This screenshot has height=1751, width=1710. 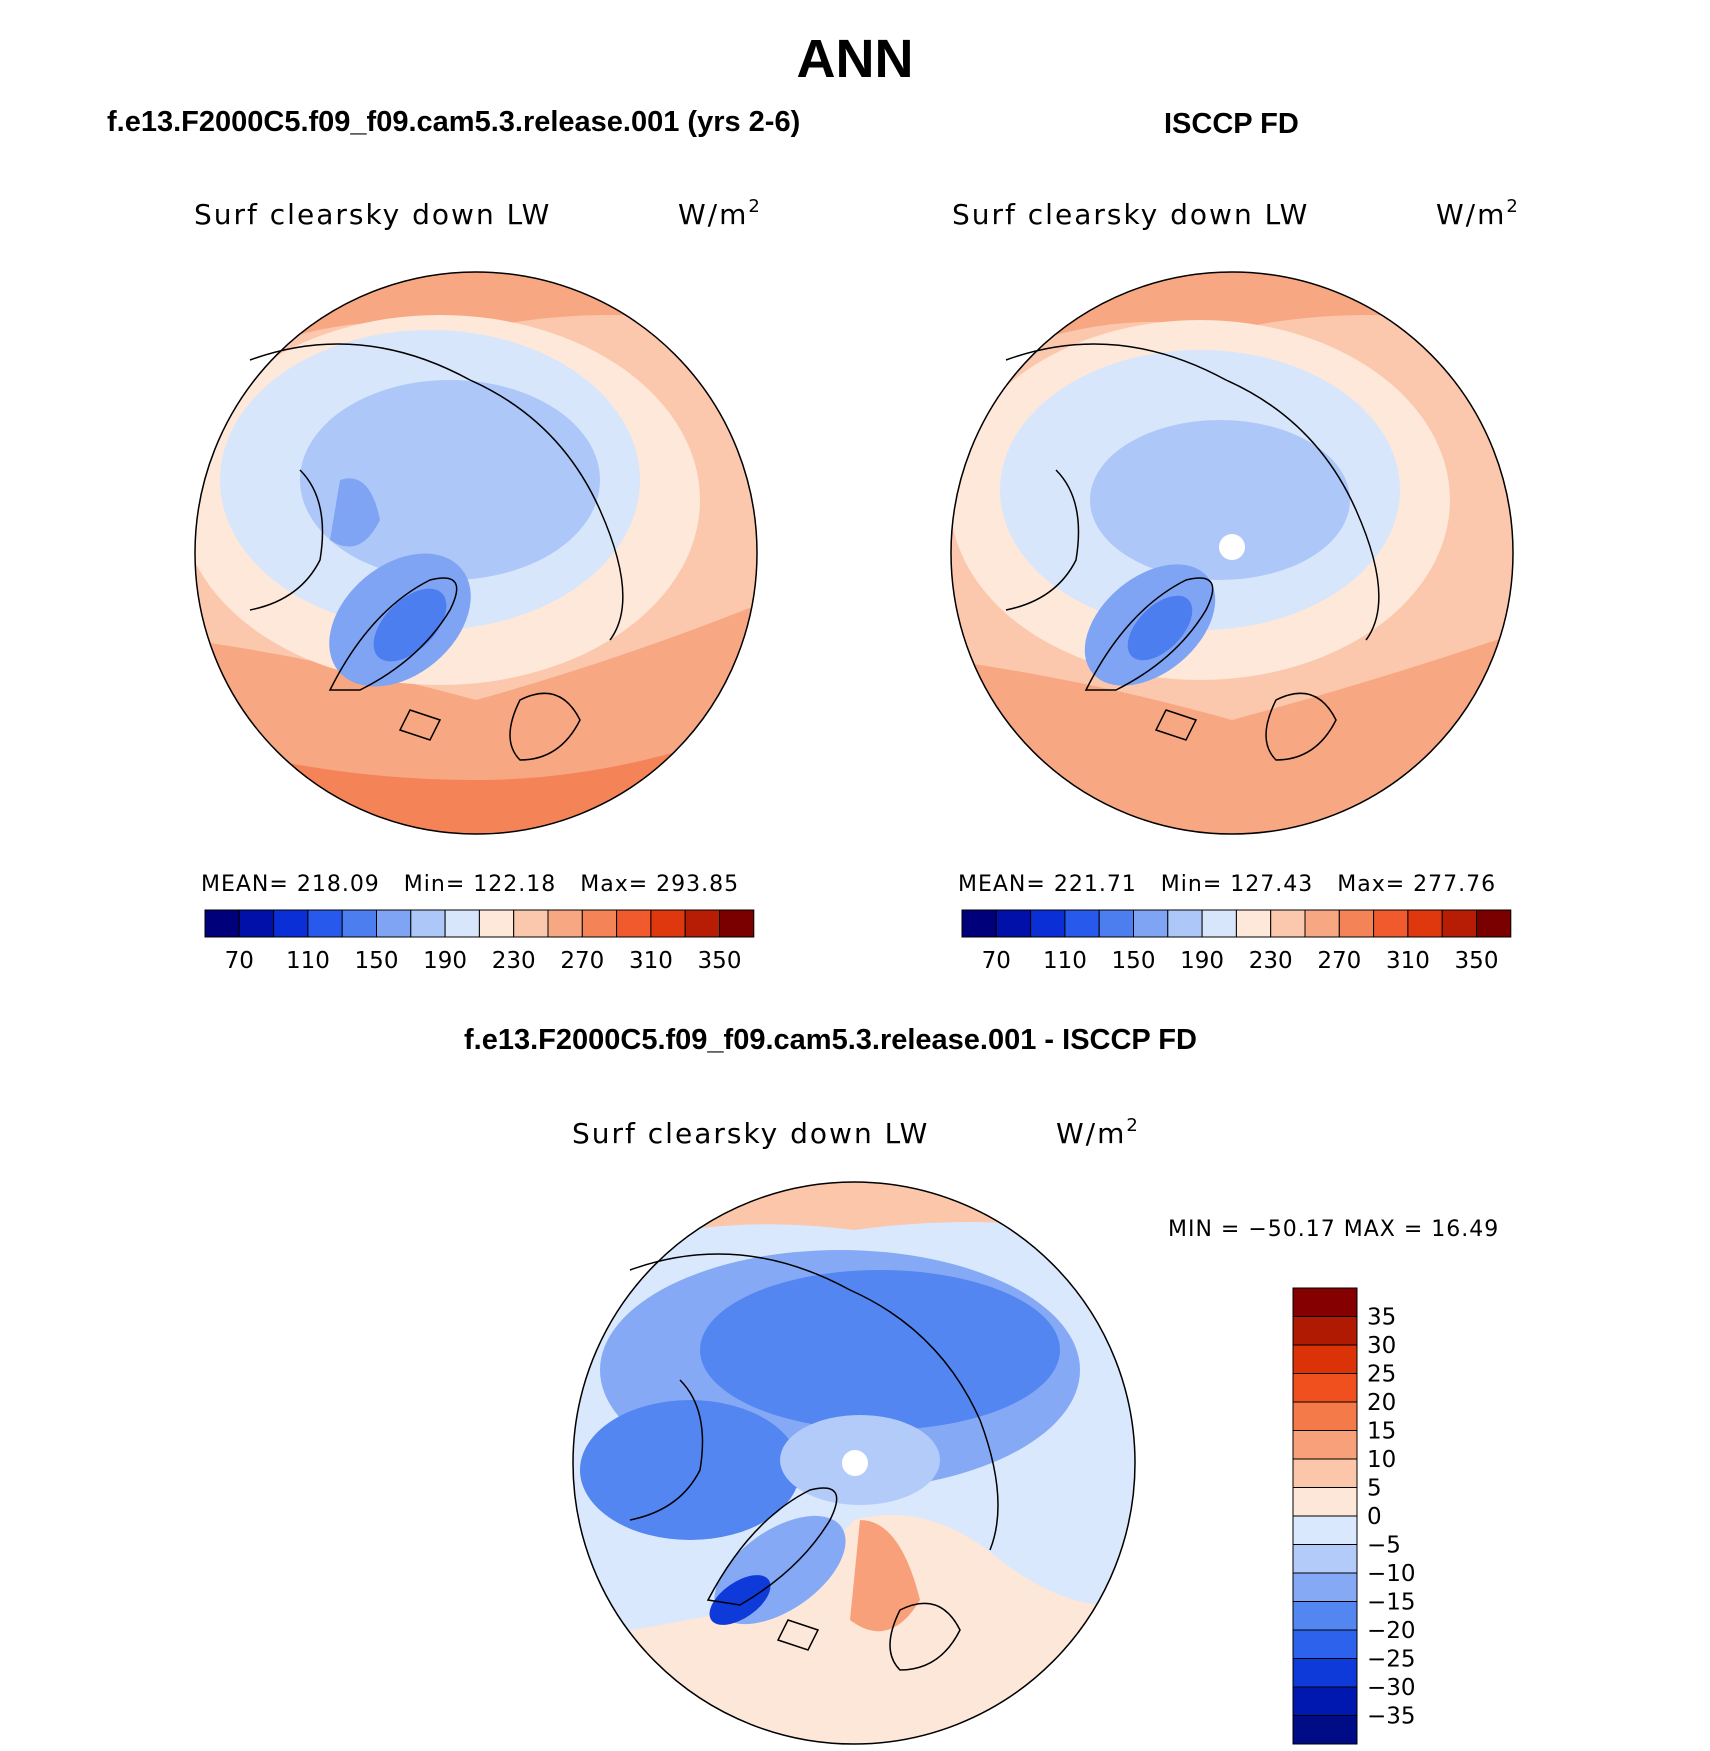 I want to click on units-label-diff: W/m2, so click(x=1098, y=1132).